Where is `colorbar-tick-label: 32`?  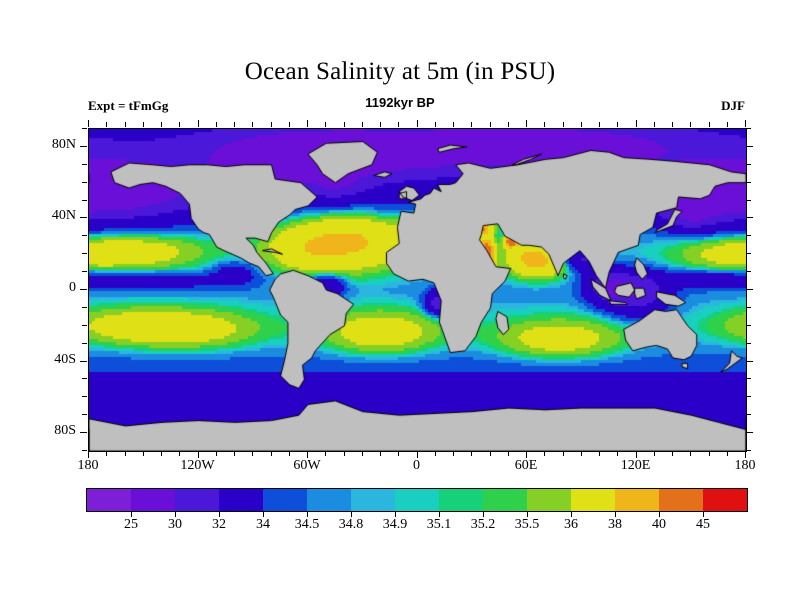 colorbar-tick-label: 32 is located at coordinates (219, 524).